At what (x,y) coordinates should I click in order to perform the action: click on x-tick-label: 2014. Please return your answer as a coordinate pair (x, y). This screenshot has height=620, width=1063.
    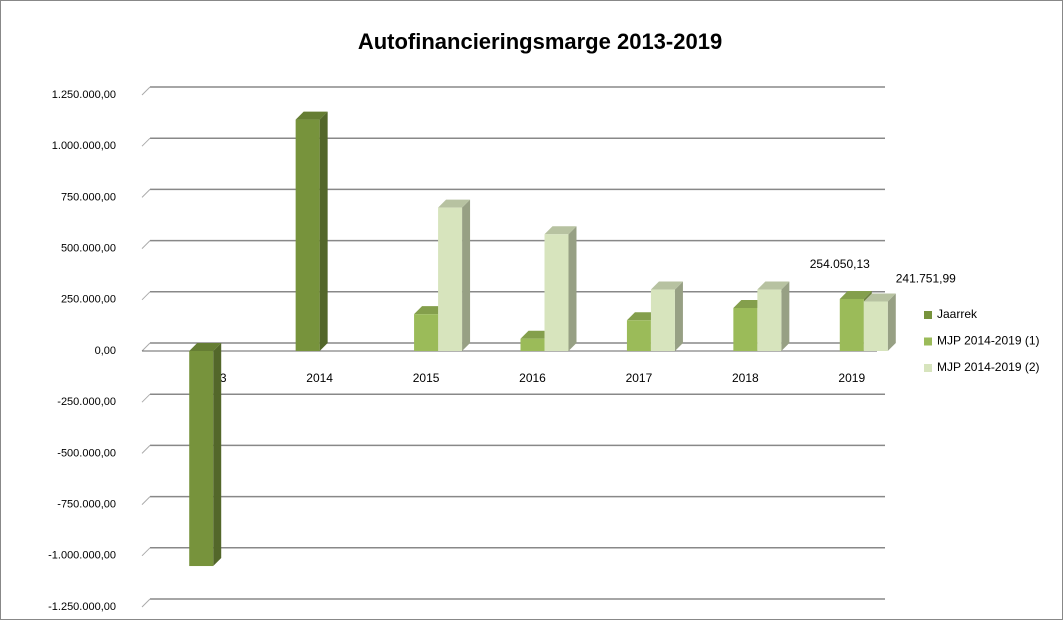
    Looking at the image, I should click on (319, 378).